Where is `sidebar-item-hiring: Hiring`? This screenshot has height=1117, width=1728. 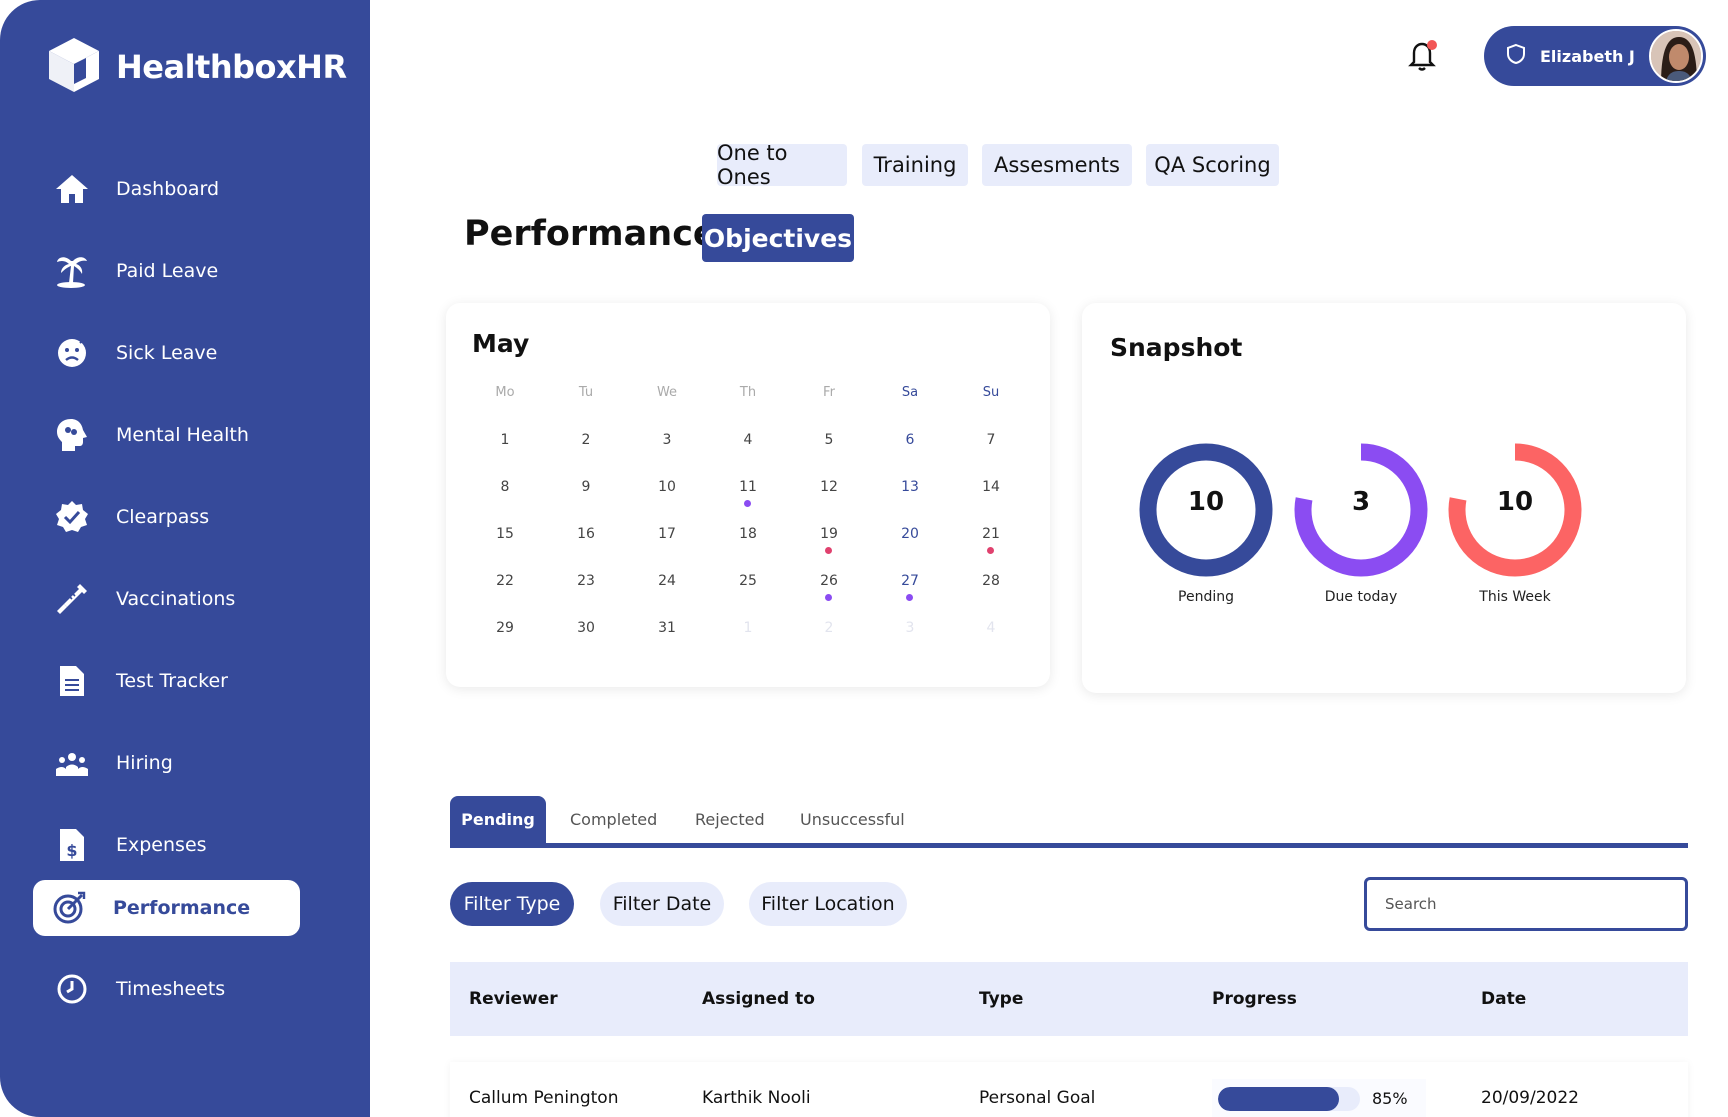 sidebar-item-hiring: Hiring is located at coordinates (184, 763).